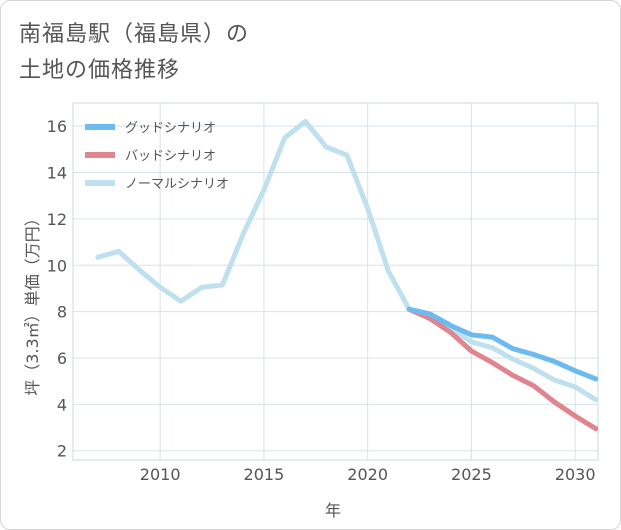 The image size is (621, 530). Describe the element at coordinates (134, 34) in the screenshot. I see `chart-title-line-1: 南福島駅（福島県）の` at that location.